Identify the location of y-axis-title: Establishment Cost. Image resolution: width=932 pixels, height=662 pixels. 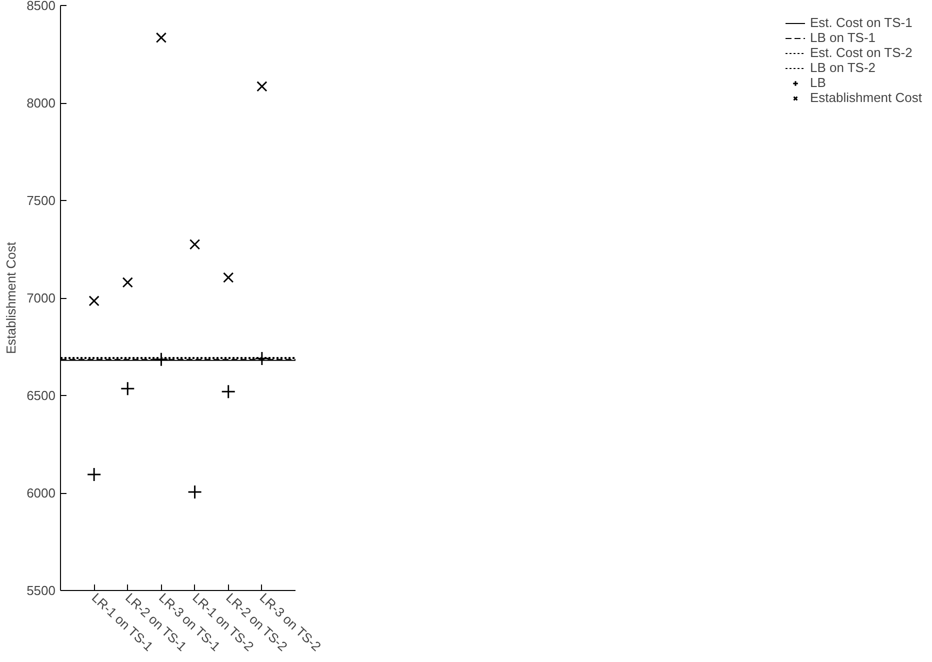
(11, 298).